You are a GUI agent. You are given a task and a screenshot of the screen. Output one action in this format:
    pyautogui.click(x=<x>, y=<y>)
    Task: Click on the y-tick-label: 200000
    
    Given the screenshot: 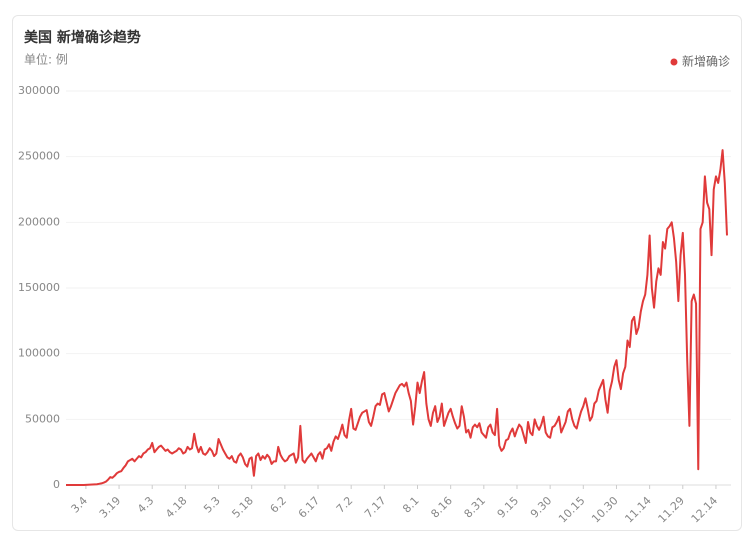 What is the action you would take?
    pyautogui.click(x=39, y=221)
    